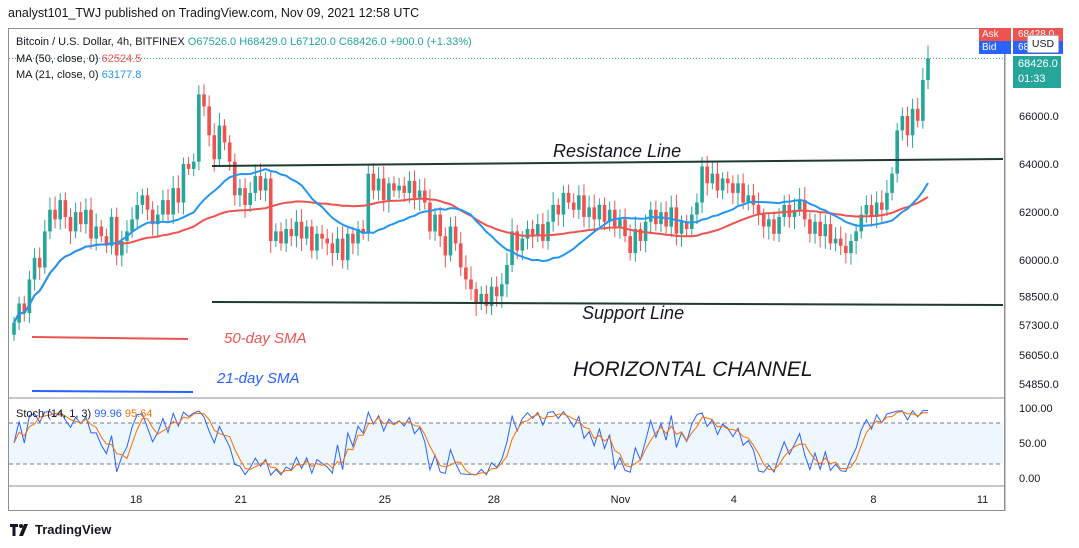  Describe the element at coordinates (110, 338) in the screenshot. I see `sma50-legend-line` at that location.